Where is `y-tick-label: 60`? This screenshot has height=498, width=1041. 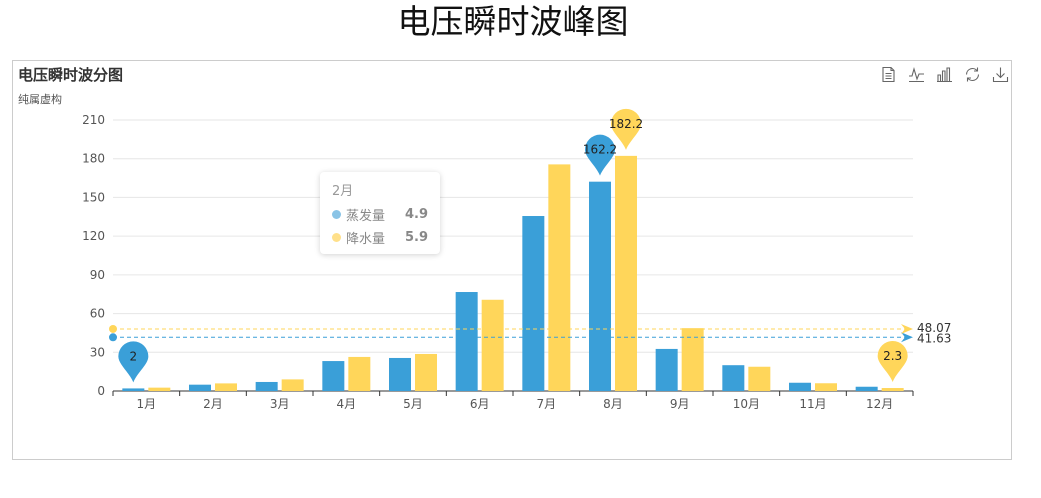
y-tick-label: 60 is located at coordinates (97, 314).